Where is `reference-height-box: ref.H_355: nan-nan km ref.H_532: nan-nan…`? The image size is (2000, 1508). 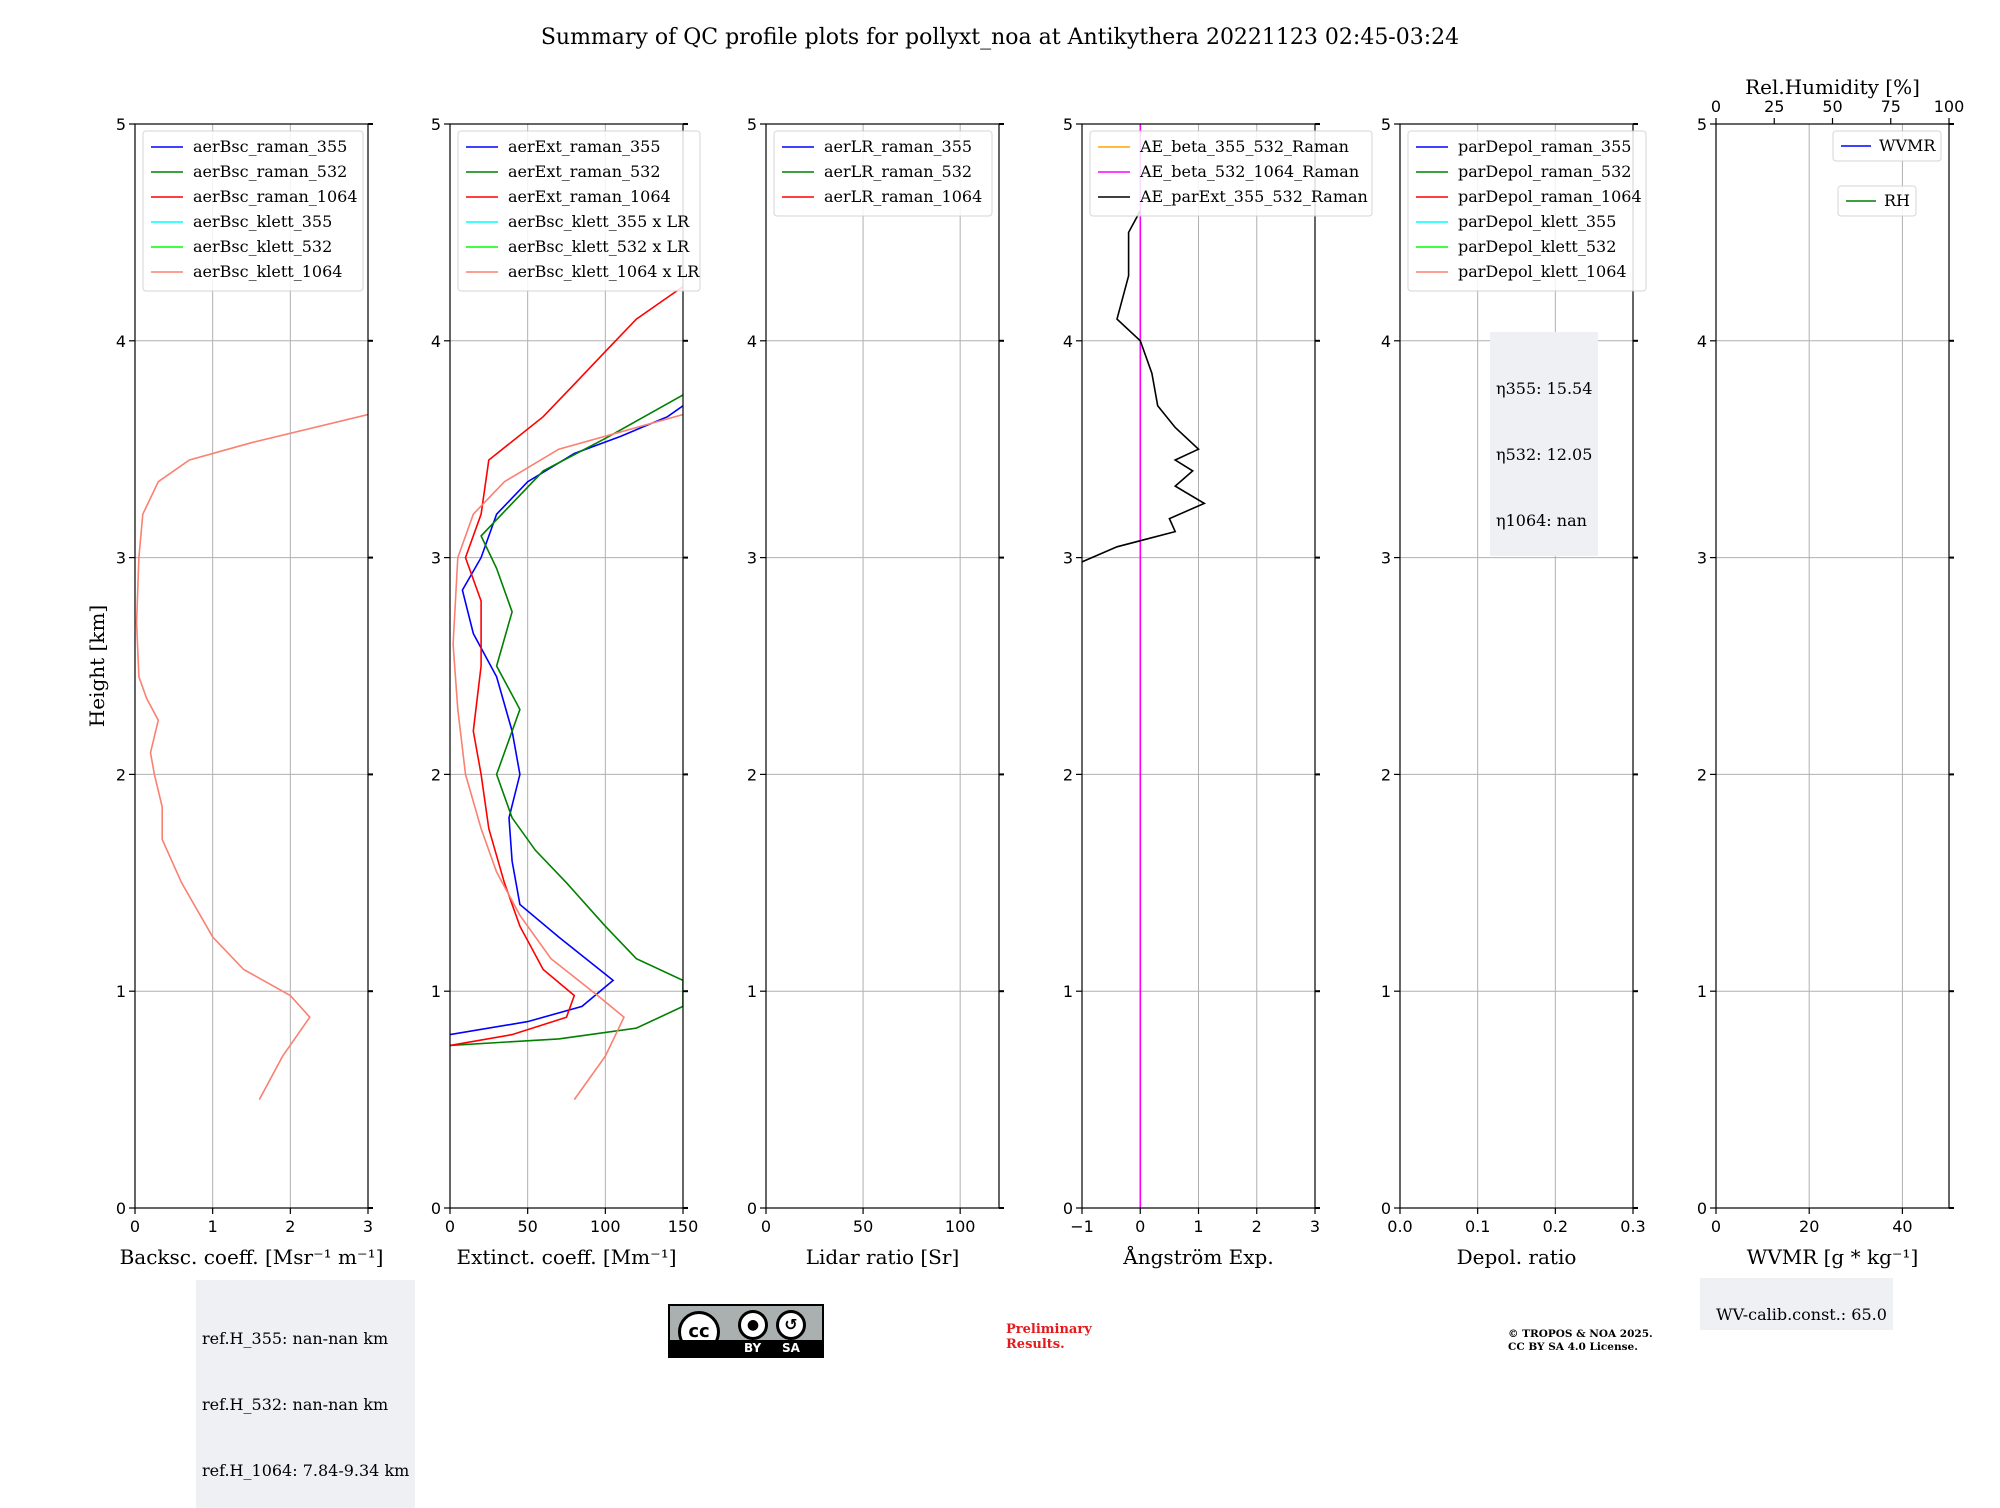 reference-height-box: ref.H_355: nan-nan km ref.H_532: nan-nan… is located at coordinates (306, 1394).